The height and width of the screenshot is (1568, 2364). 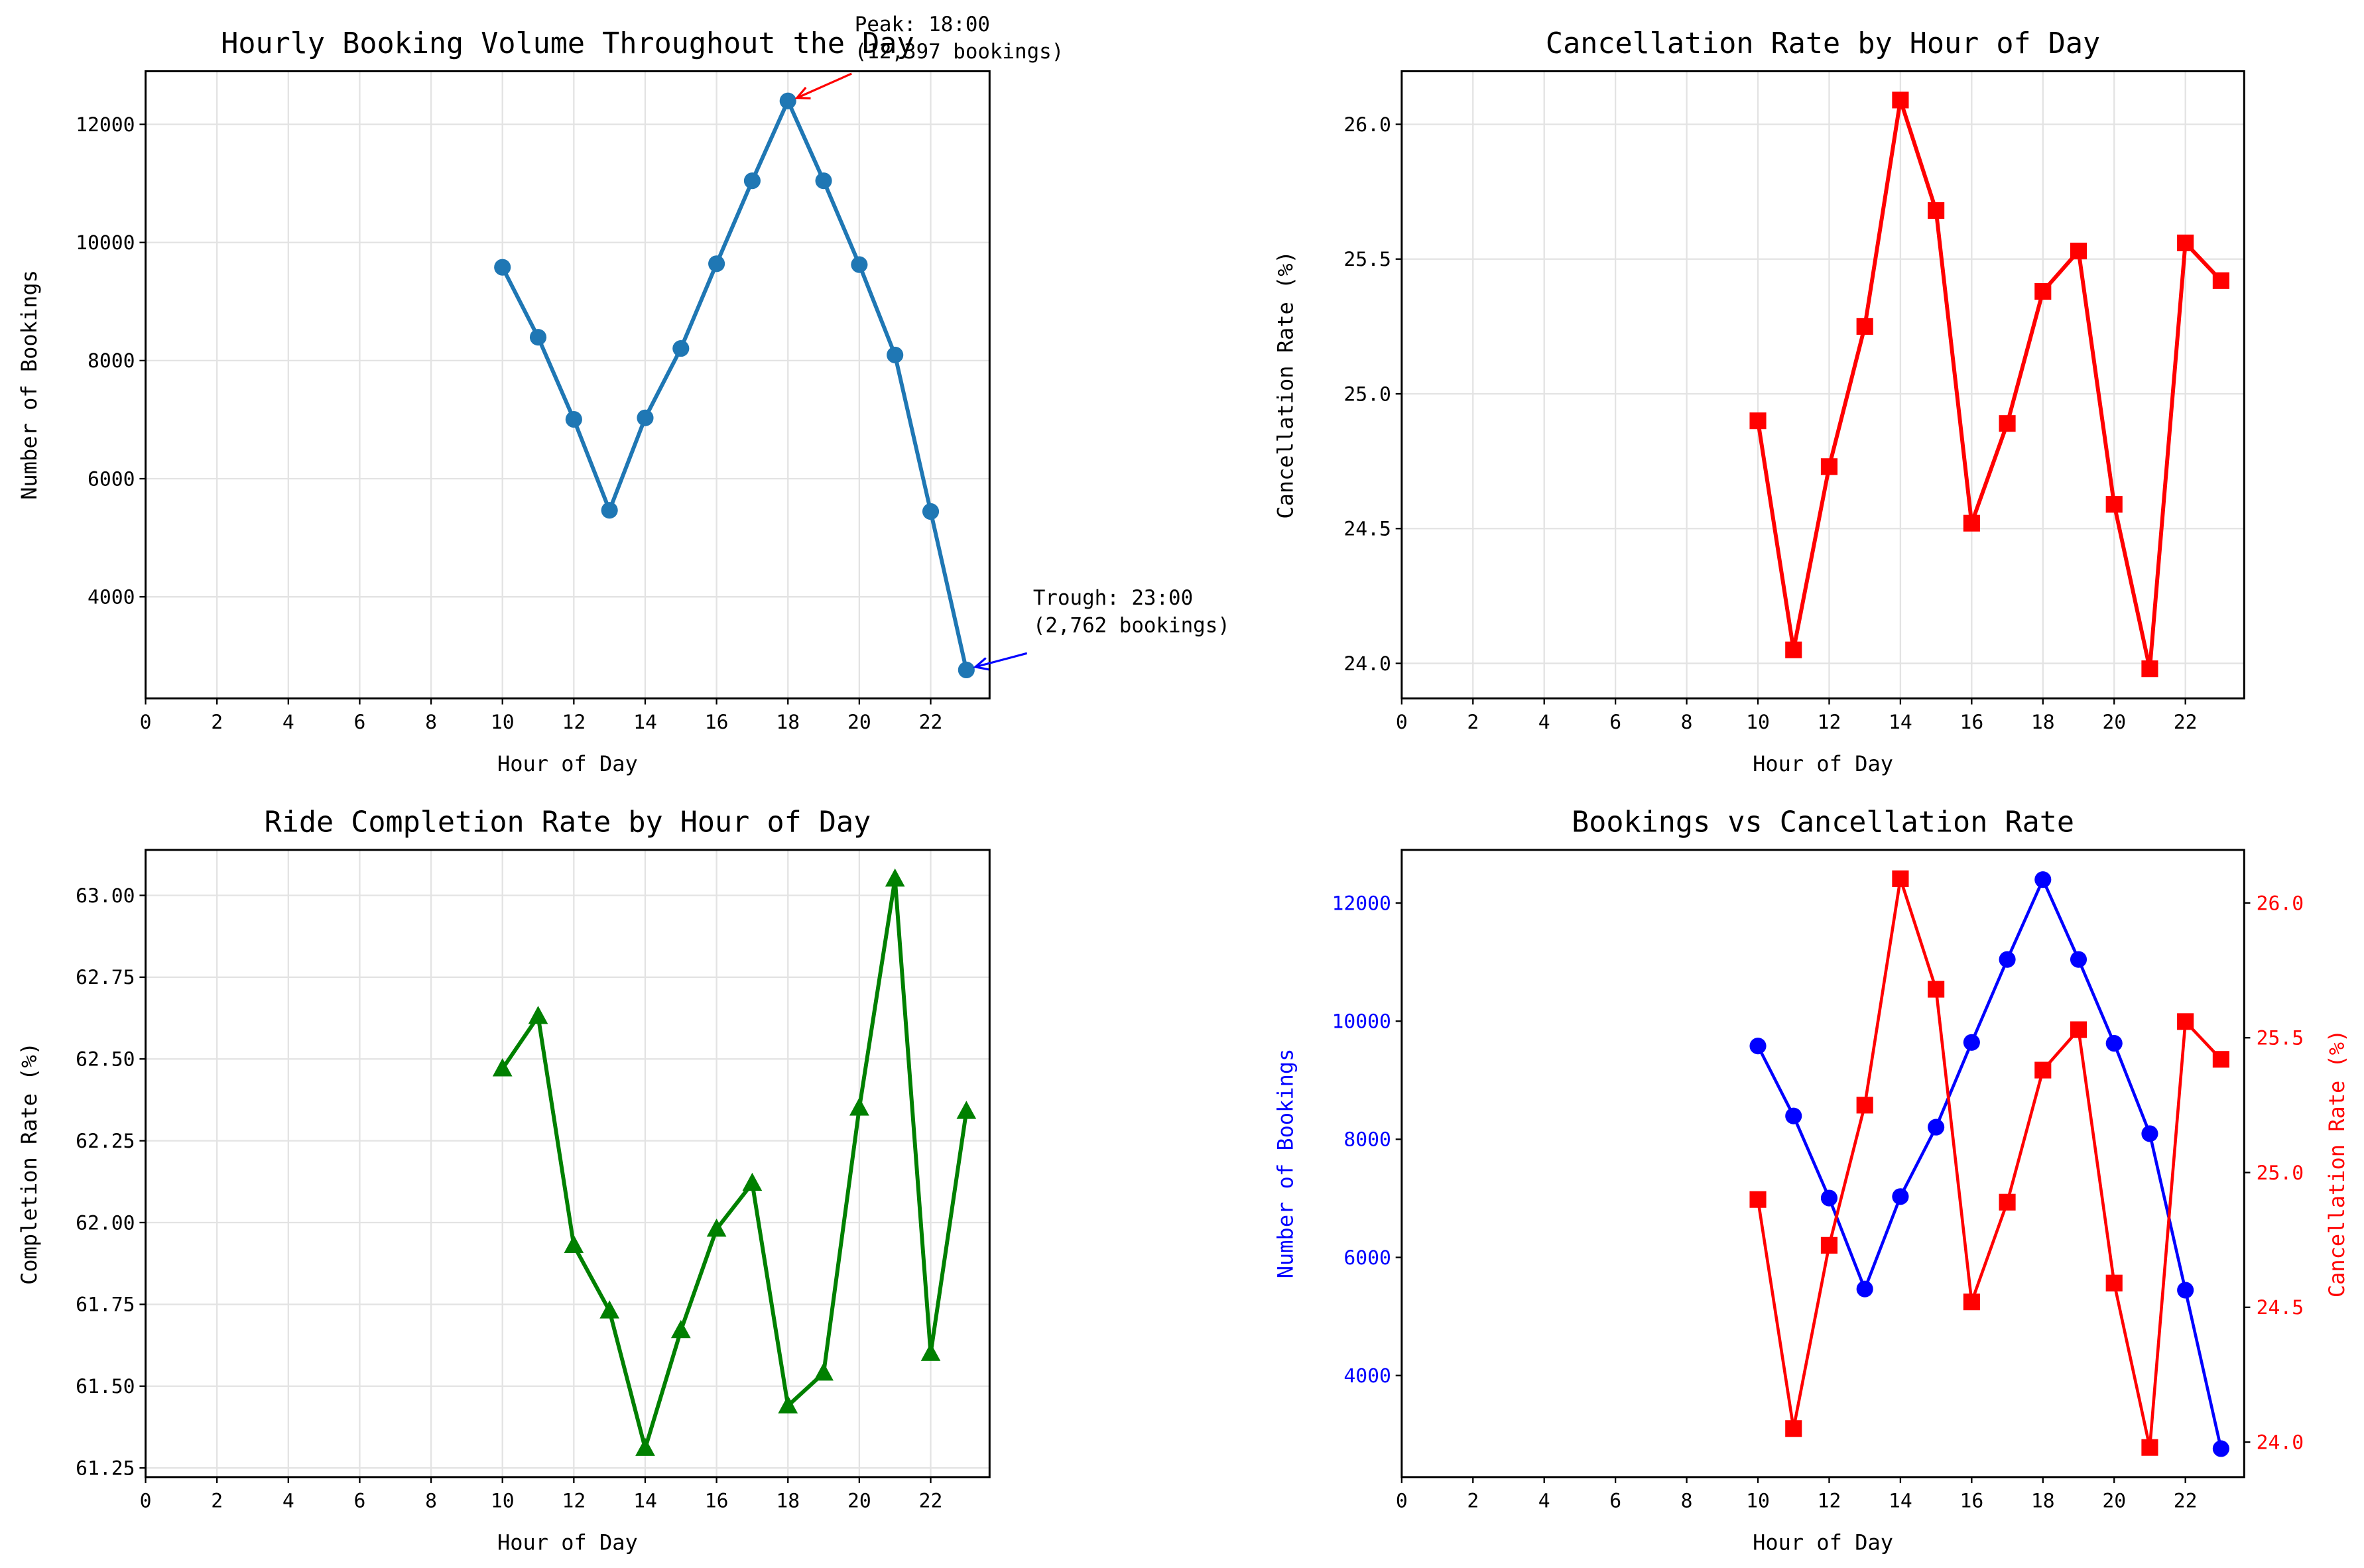 I want to click on y-tick-label: 24.0, so click(x=1367, y=664).